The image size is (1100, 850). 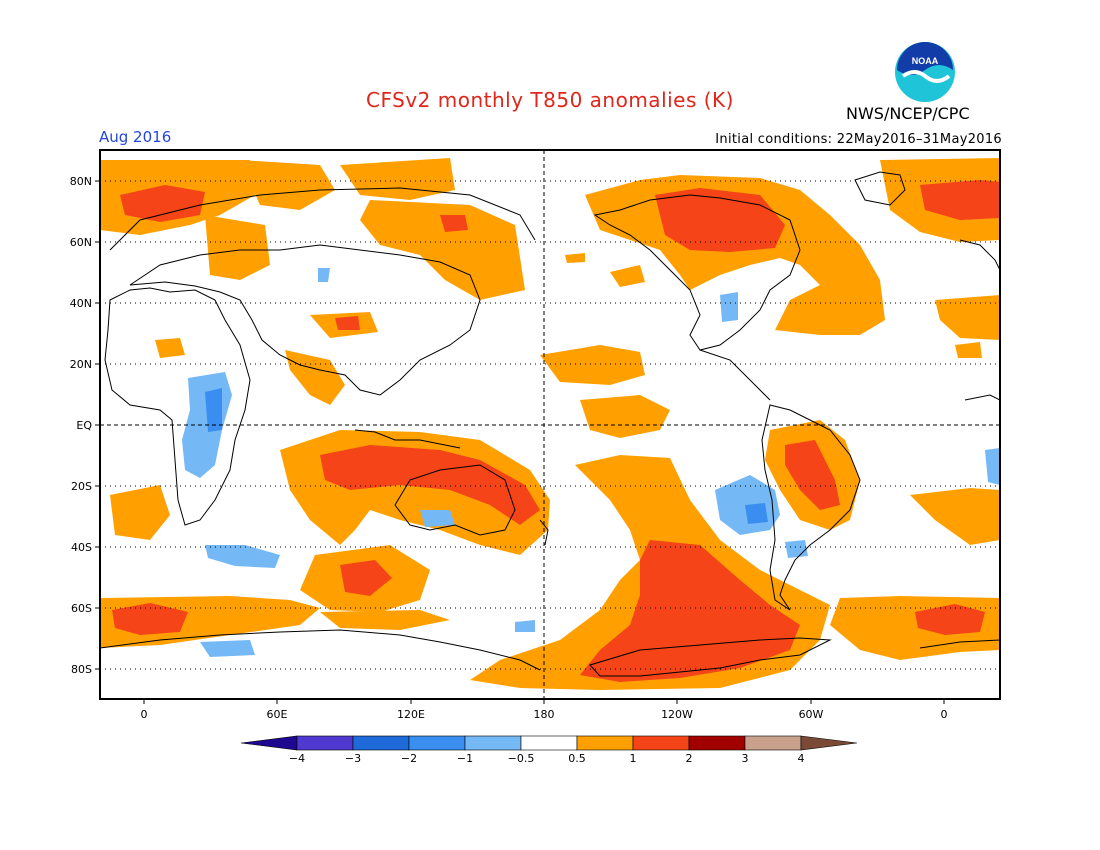 I want to click on chart-title: CFSv2 monthly T850 anomalies (K), so click(x=550, y=100).